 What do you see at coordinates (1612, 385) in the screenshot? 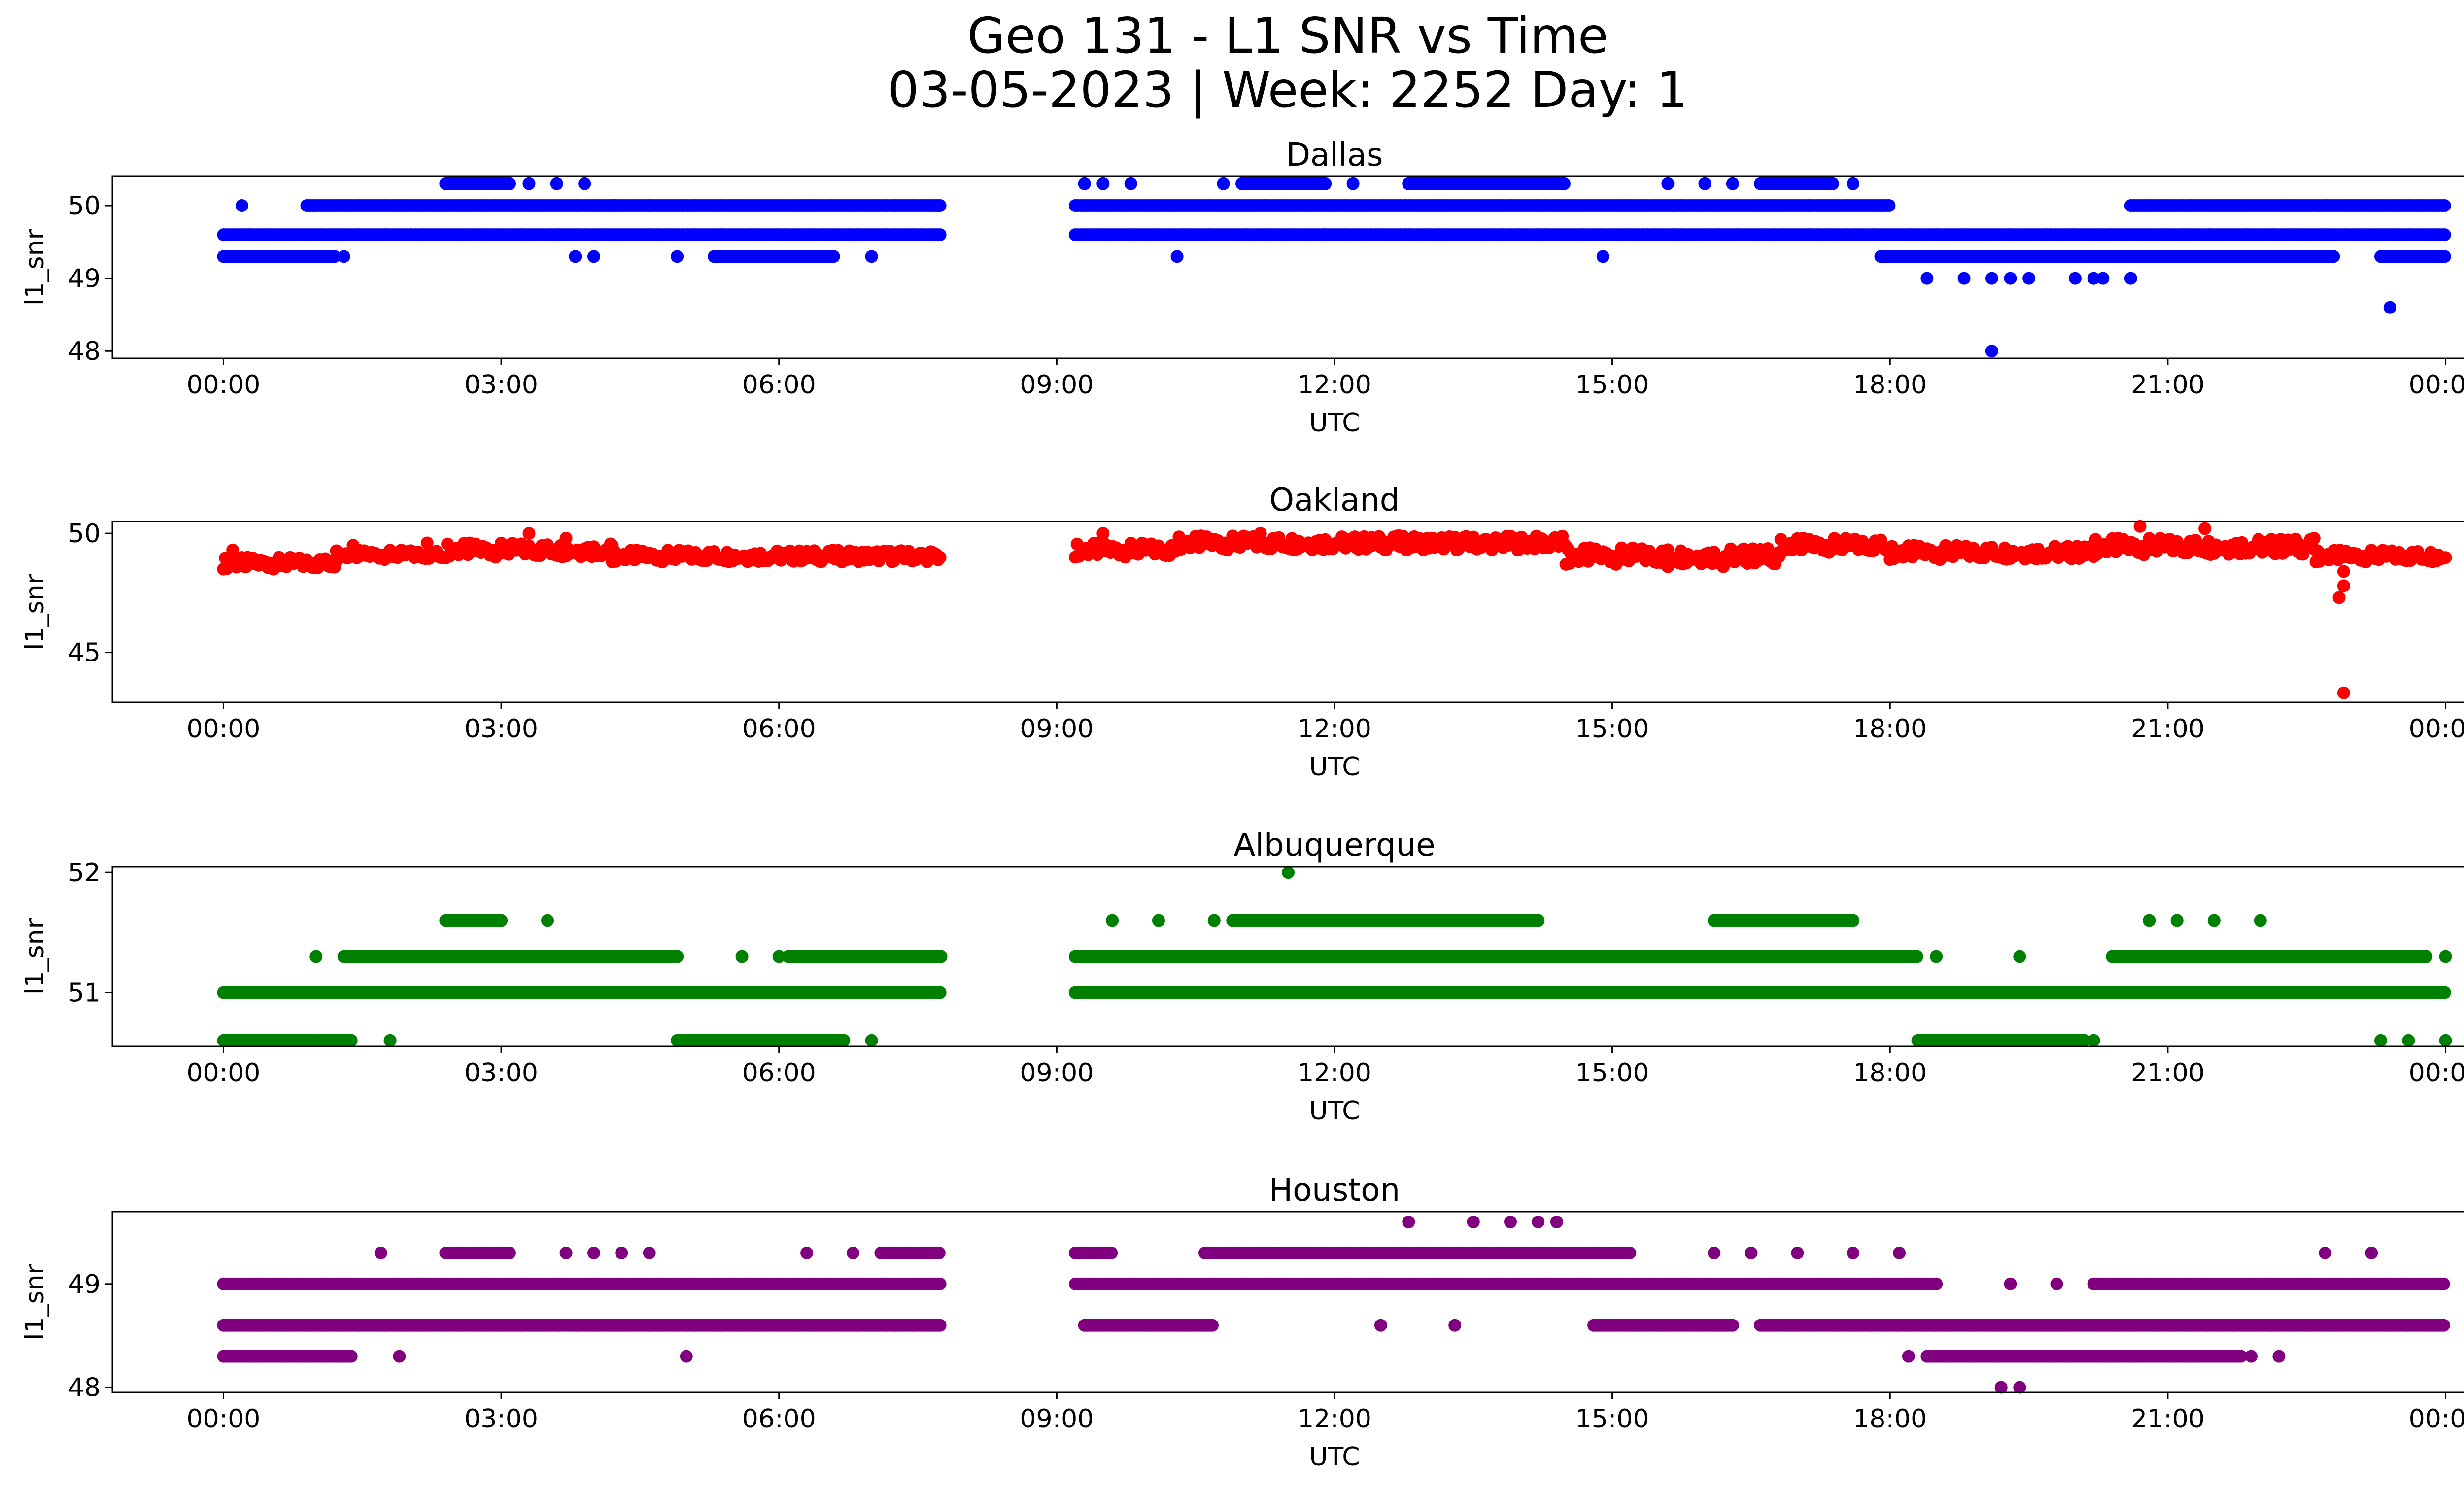
I see `x-tick-label: 15:00` at bounding box center [1612, 385].